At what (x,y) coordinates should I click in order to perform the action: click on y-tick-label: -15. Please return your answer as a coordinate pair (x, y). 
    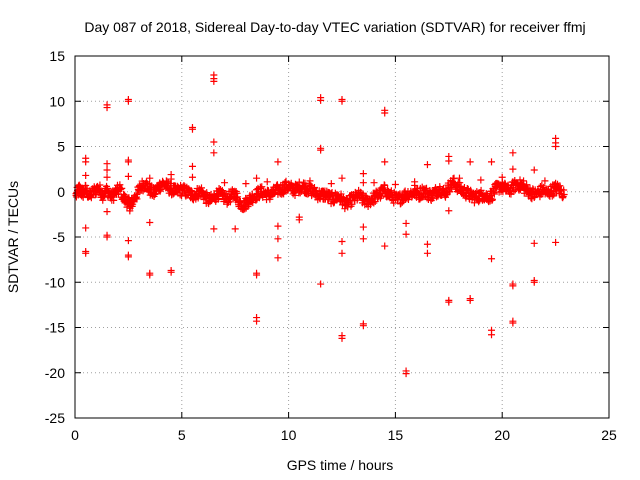
    Looking at the image, I should click on (55, 328).